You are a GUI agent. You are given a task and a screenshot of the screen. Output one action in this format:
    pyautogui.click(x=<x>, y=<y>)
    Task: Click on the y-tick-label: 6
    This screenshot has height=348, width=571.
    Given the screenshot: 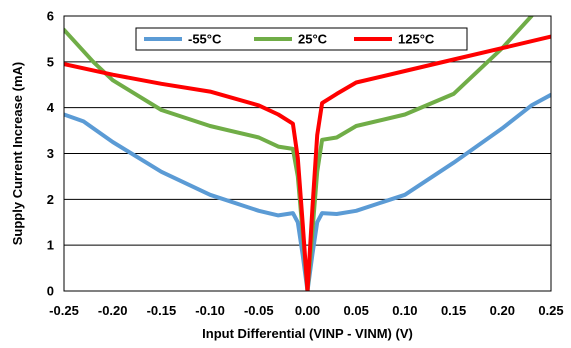 What is the action you would take?
    pyautogui.click(x=50, y=16)
    